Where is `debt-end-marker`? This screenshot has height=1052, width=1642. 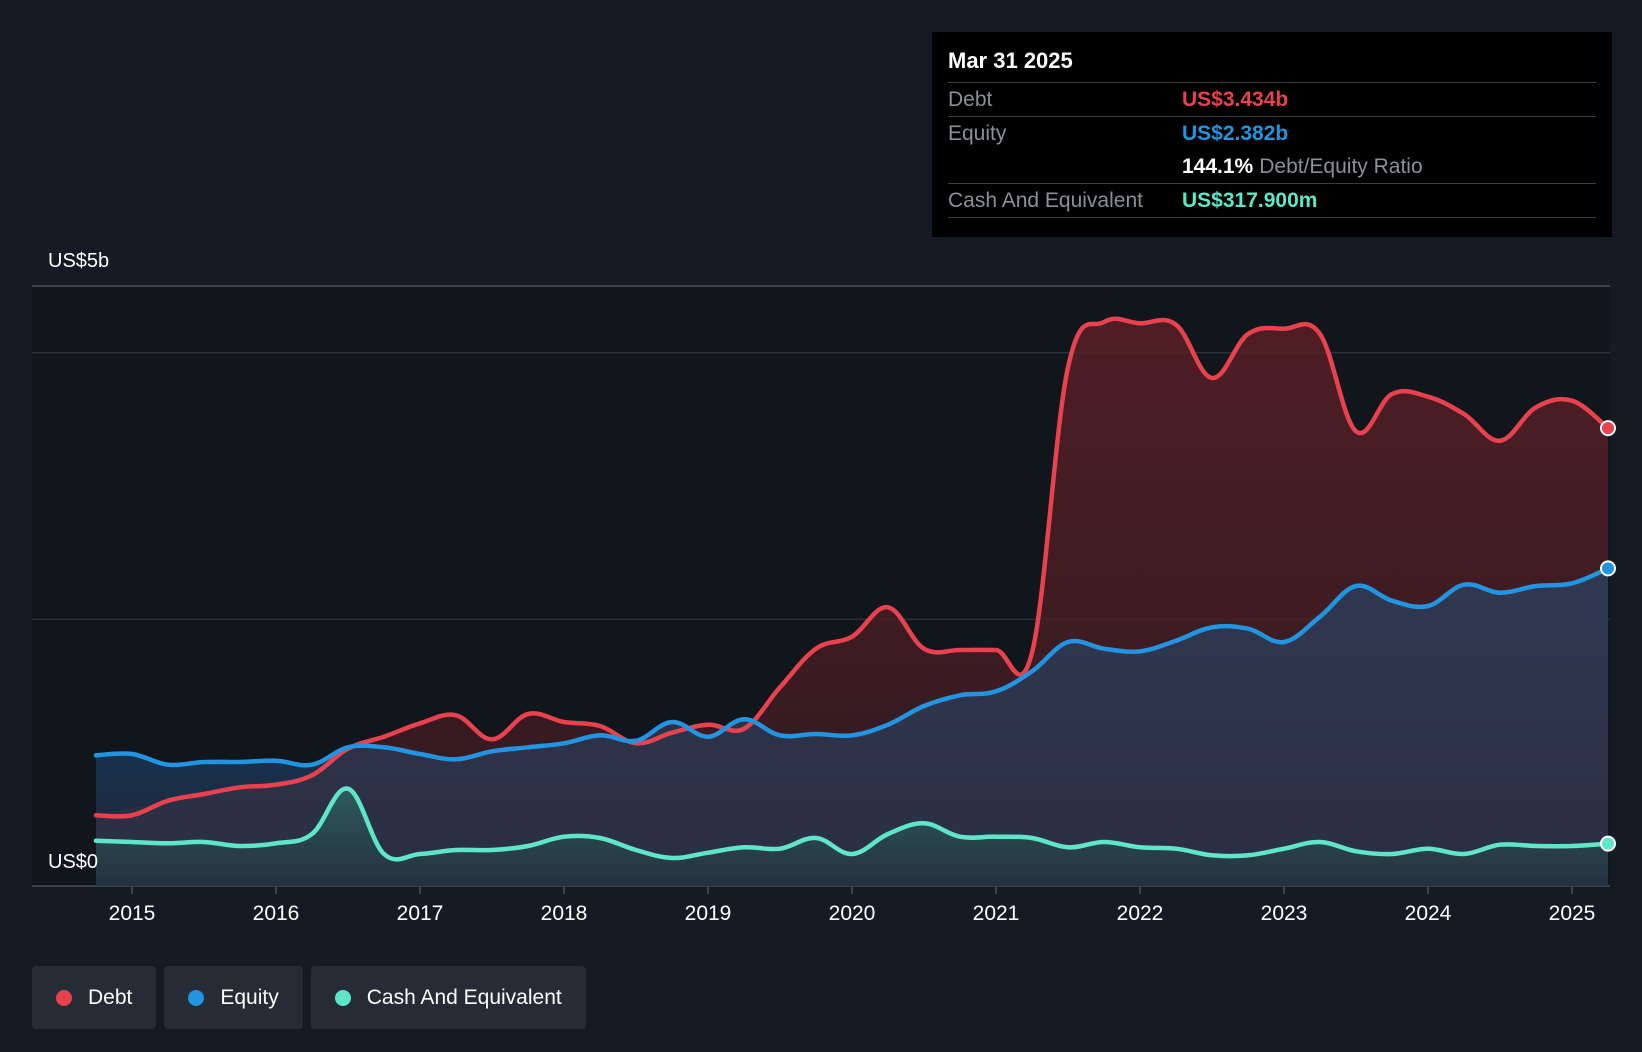 debt-end-marker is located at coordinates (1608, 428).